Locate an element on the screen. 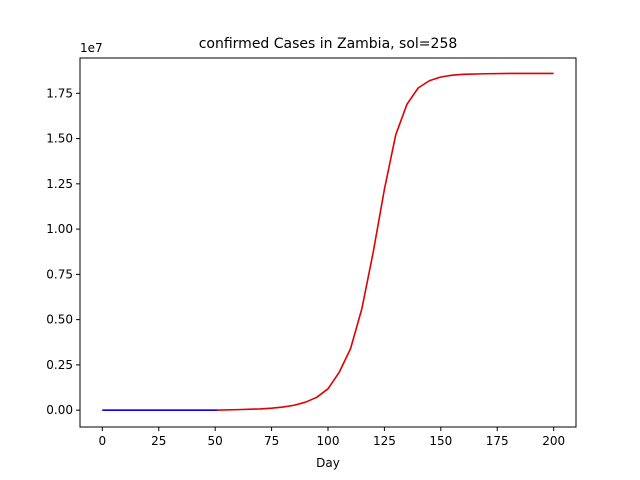  chart-title: confirmed Cases in Zambia, sol=258 is located at coordinates (328, 44).